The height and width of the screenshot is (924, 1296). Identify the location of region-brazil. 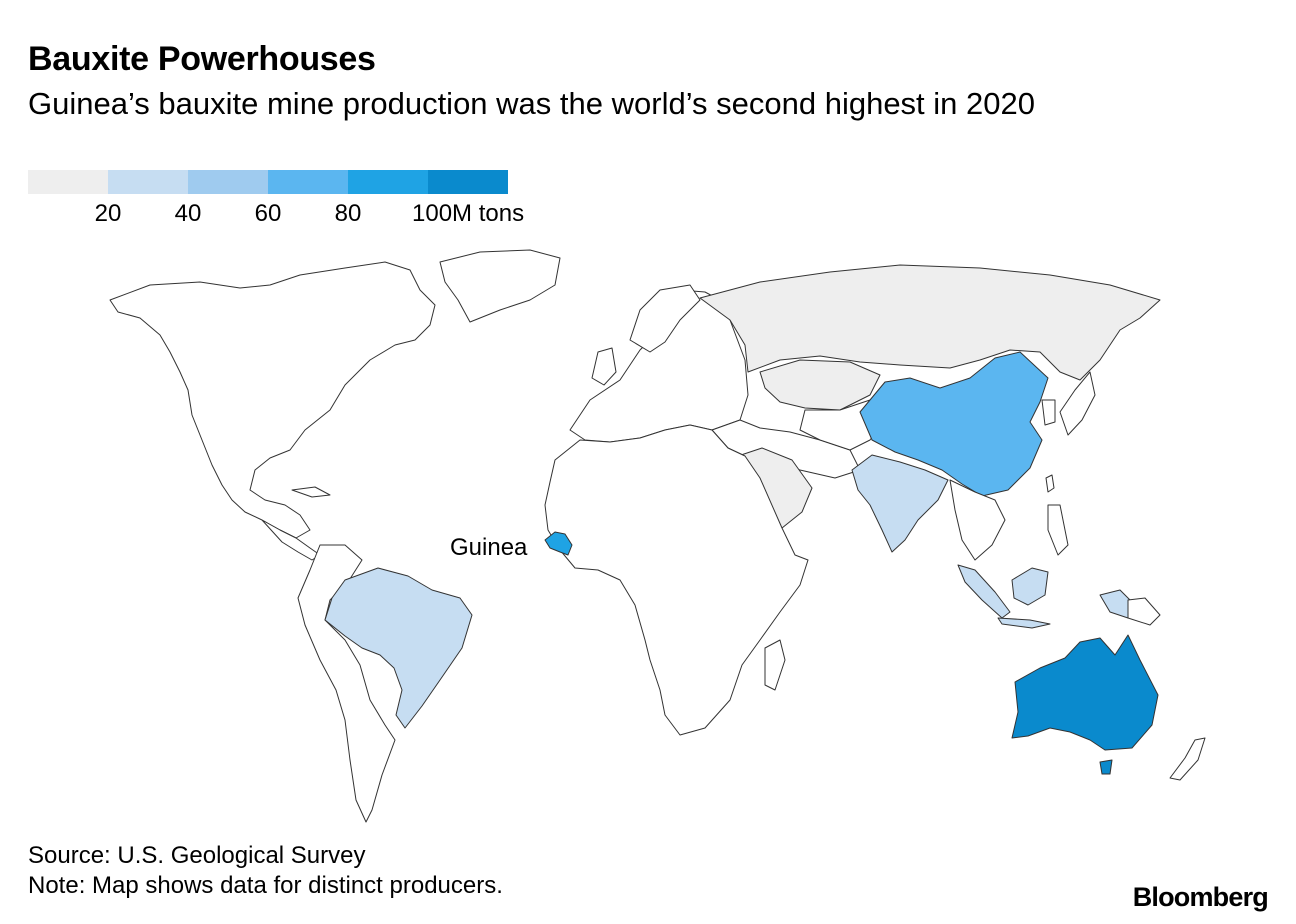
(398, 648).